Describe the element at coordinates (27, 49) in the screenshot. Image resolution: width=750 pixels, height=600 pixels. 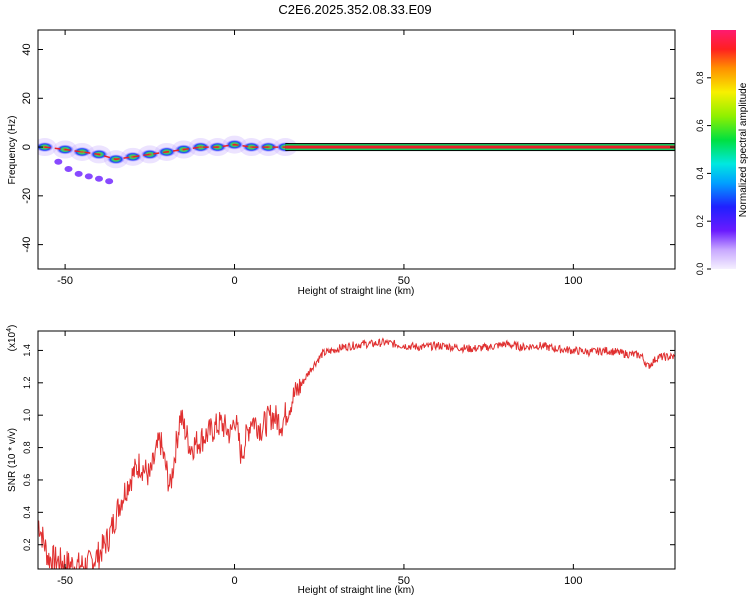
I see `y-tick-label: 40` at that location.